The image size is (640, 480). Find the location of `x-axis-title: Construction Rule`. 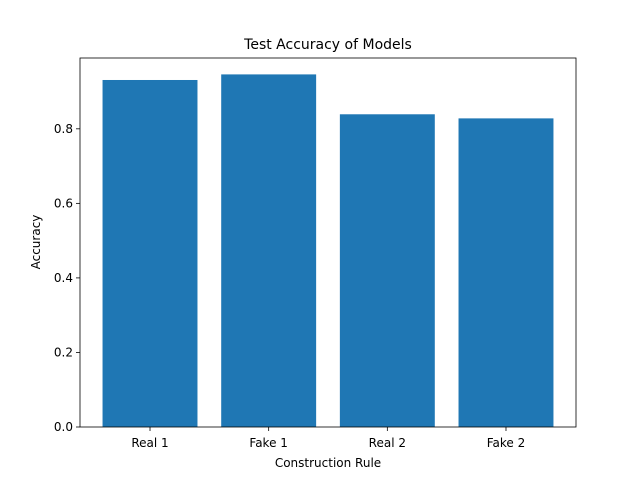

x-axis-title: Construction Rule is located at coordinates (328, 463).